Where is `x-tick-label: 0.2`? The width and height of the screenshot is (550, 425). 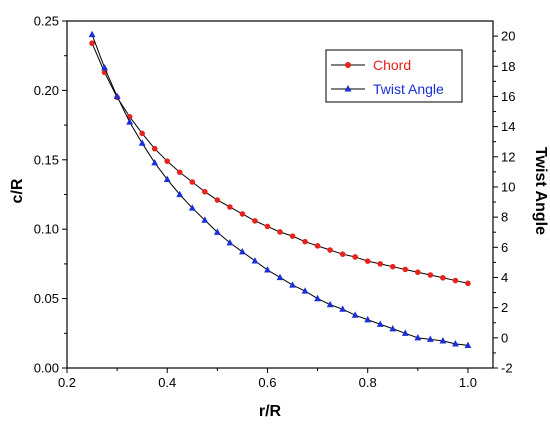
x-tick-label: 0.2 is located at coordinates (67, 382).